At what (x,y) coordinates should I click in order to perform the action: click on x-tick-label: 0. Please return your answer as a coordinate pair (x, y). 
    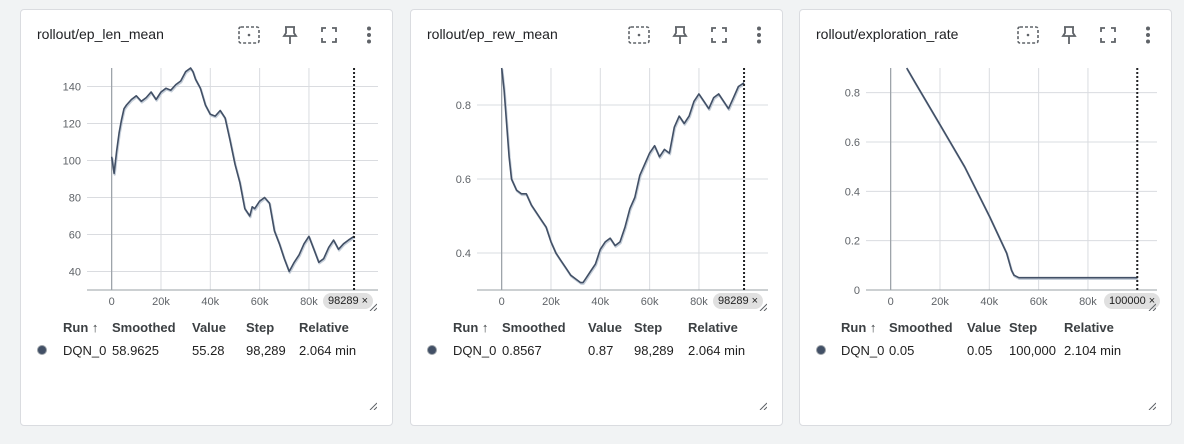
    Looking at the image, I should click on (891, 302).